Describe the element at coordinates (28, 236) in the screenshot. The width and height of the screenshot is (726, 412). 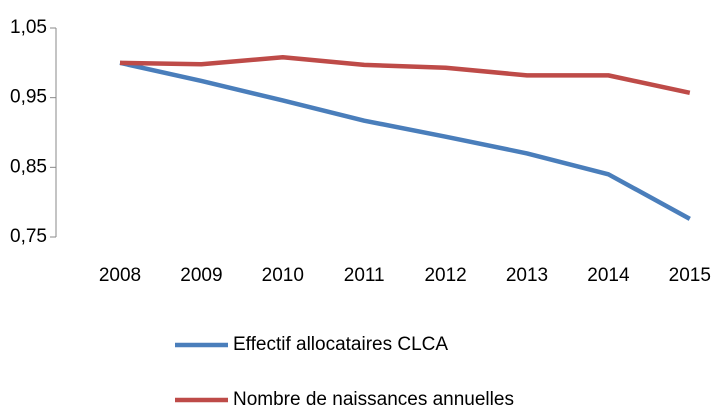
I see `y-tick-label: 0,75` at that location.